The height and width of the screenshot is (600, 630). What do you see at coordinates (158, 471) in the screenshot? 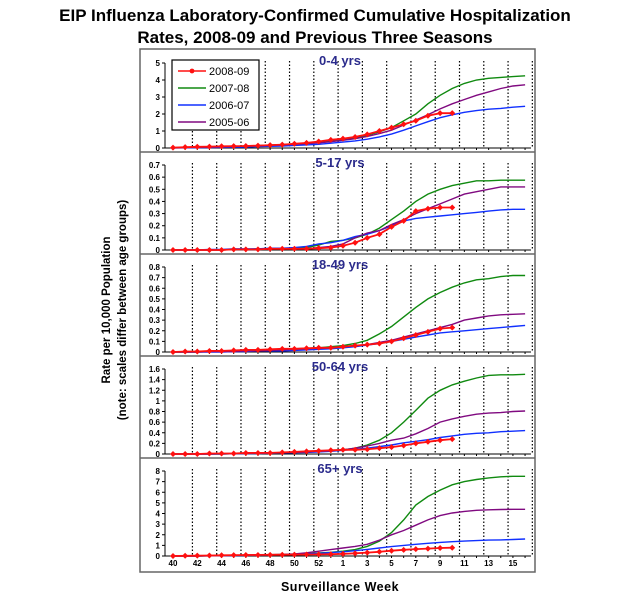
I see `y-tick-label: 8` at bounding box center [158, 471].